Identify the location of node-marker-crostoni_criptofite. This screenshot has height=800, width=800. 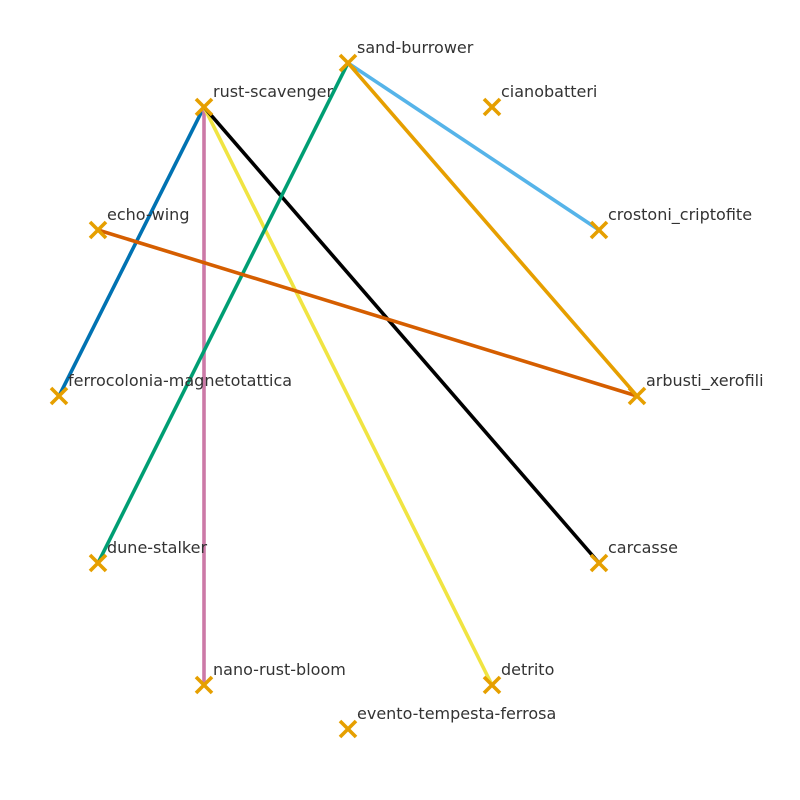
(599, 230).